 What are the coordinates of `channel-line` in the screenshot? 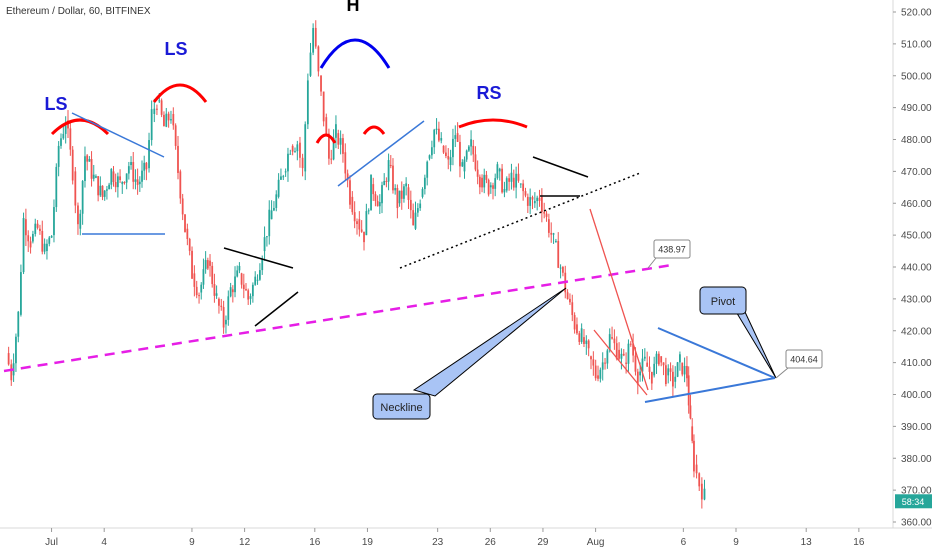 It's located at (619, 299).